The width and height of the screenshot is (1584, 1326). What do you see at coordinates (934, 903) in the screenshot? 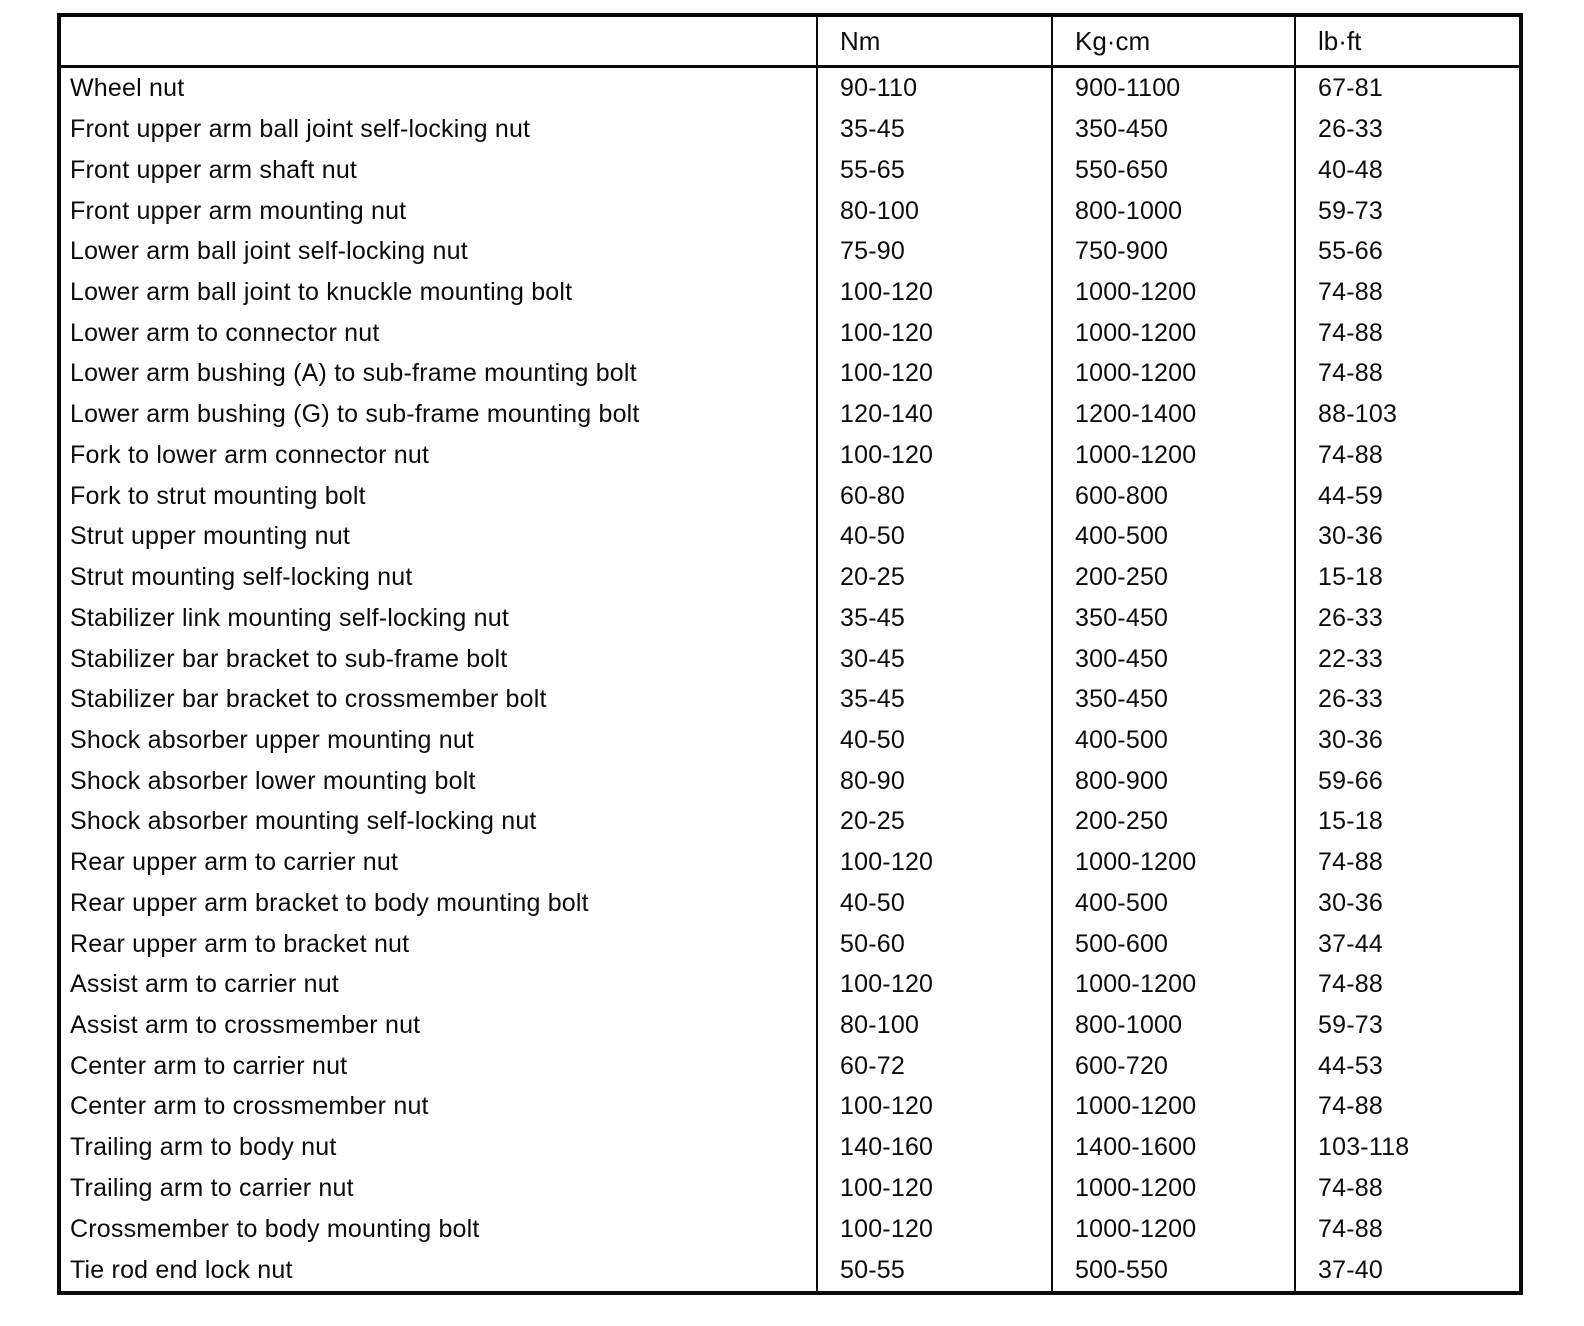
I see `value-nm: 40-50` at bounding box center [934, 903].